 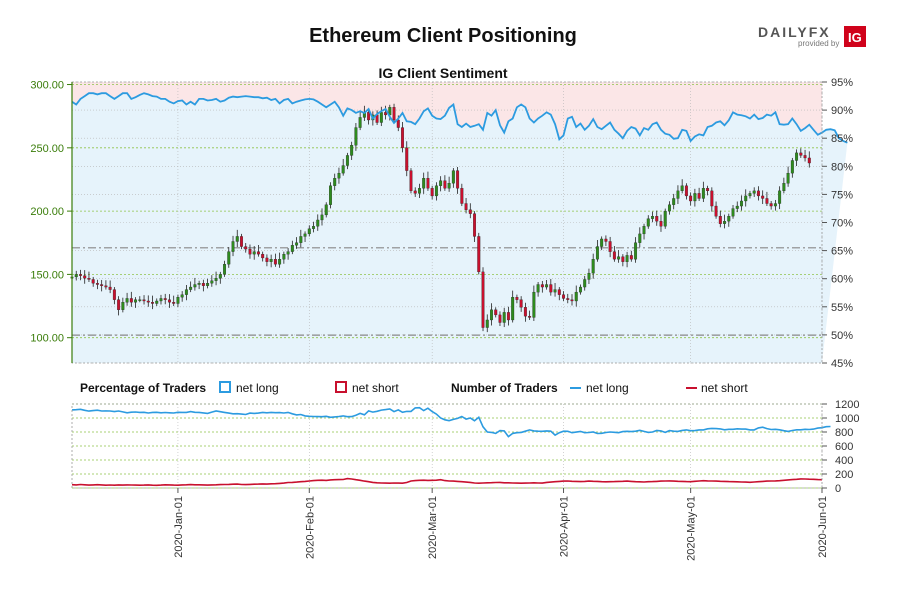 I want to click on ig-badge-label: IG, so click(x=855, y=37).